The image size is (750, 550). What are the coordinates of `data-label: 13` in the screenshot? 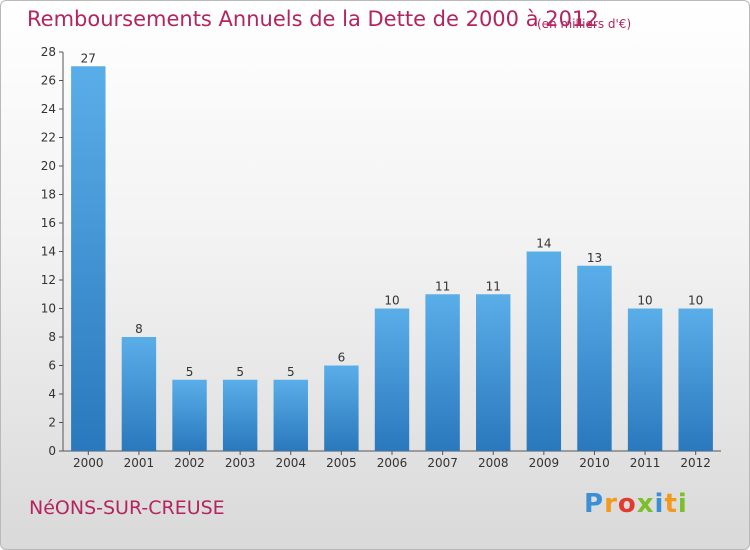 It's located at (594, 258).